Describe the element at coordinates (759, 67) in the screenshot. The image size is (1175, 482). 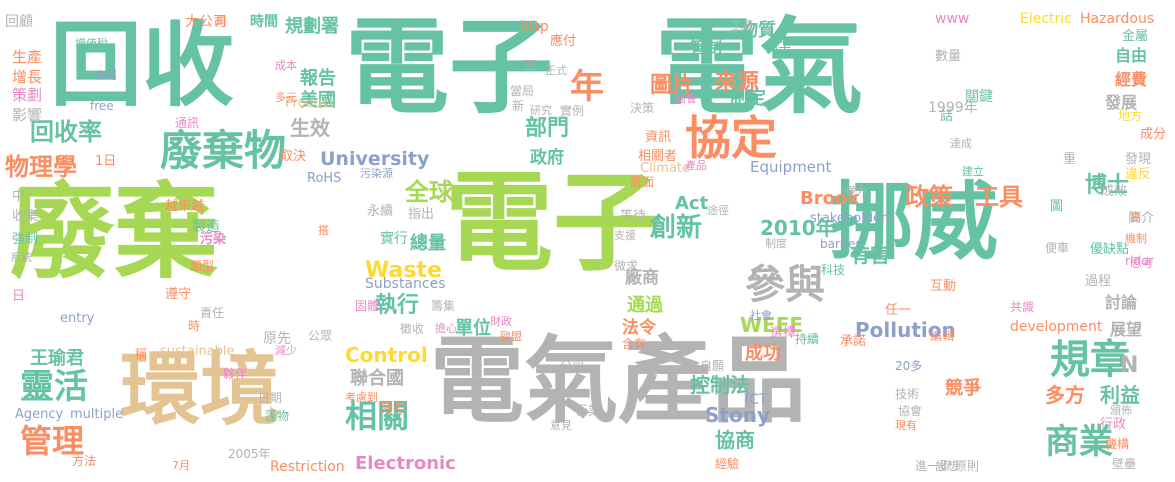
I see `word-3: 電氣` at that location.